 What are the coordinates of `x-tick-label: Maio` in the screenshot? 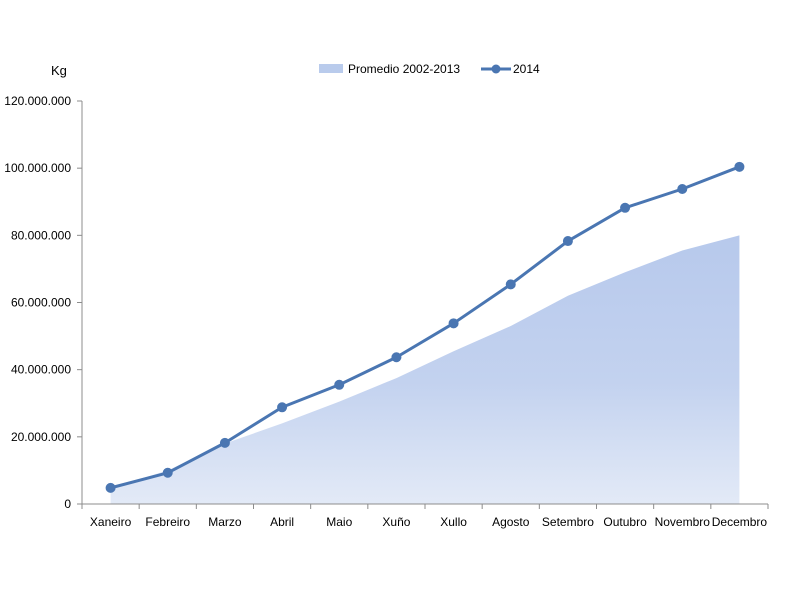 It's located at (339, 522).